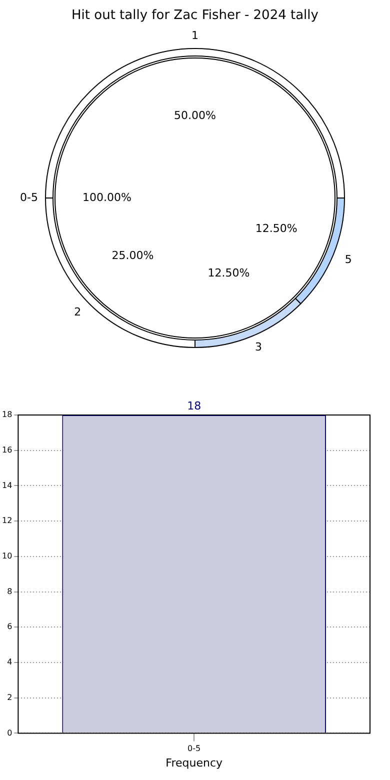  I want to click on data-label: 25.00%, so click(133, 255).